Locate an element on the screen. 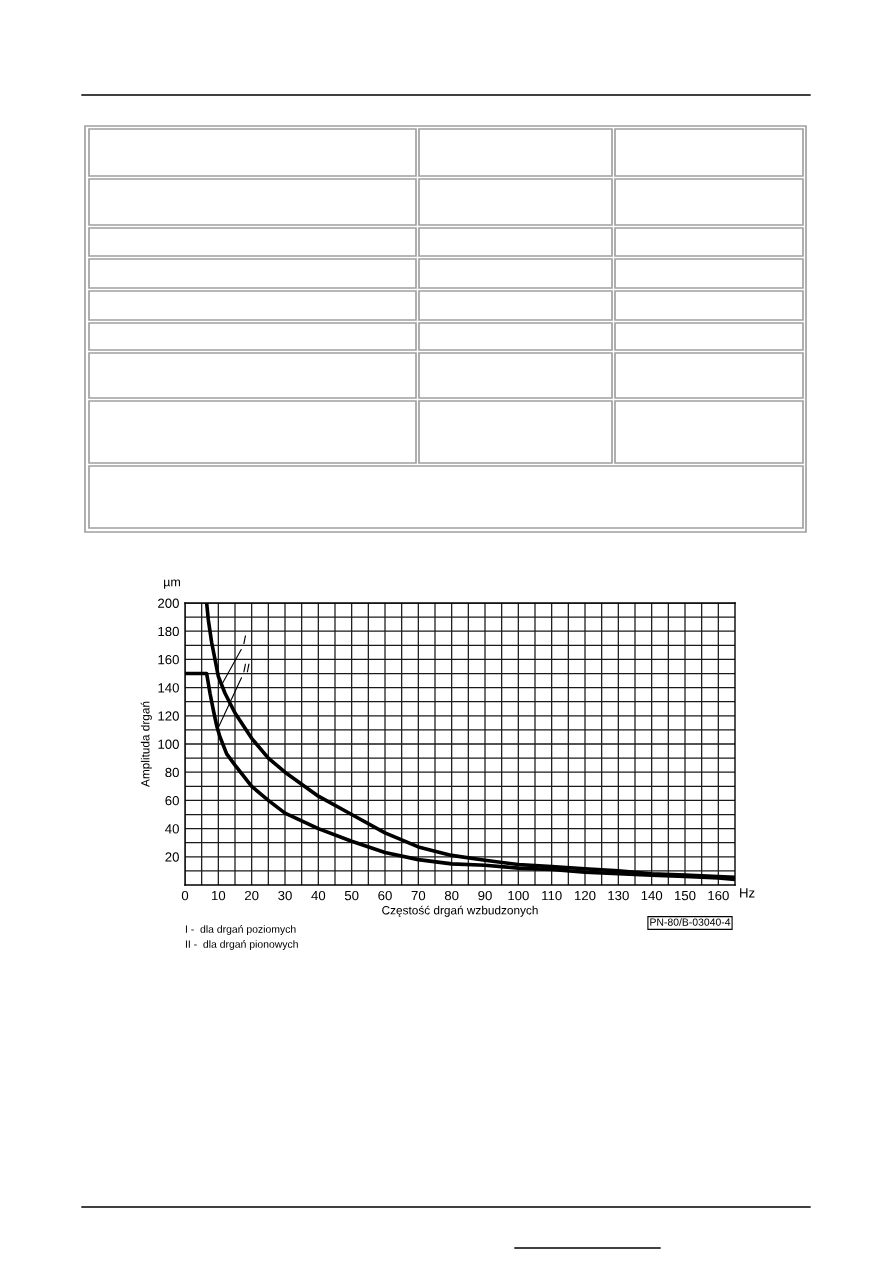  x-tick-label: 160 is located at coordinates (718, 895).